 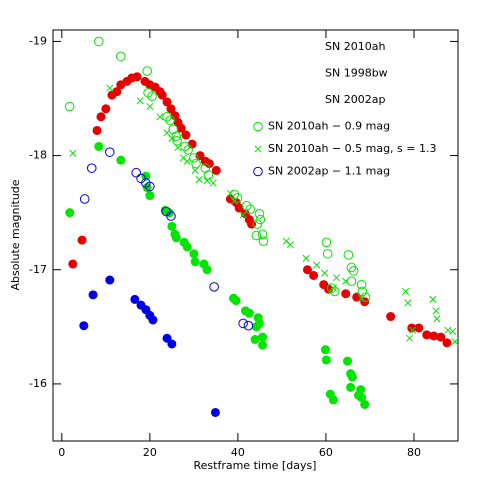 I want to click on legend-label: SN 1998bw, so click(x=356, y=73).